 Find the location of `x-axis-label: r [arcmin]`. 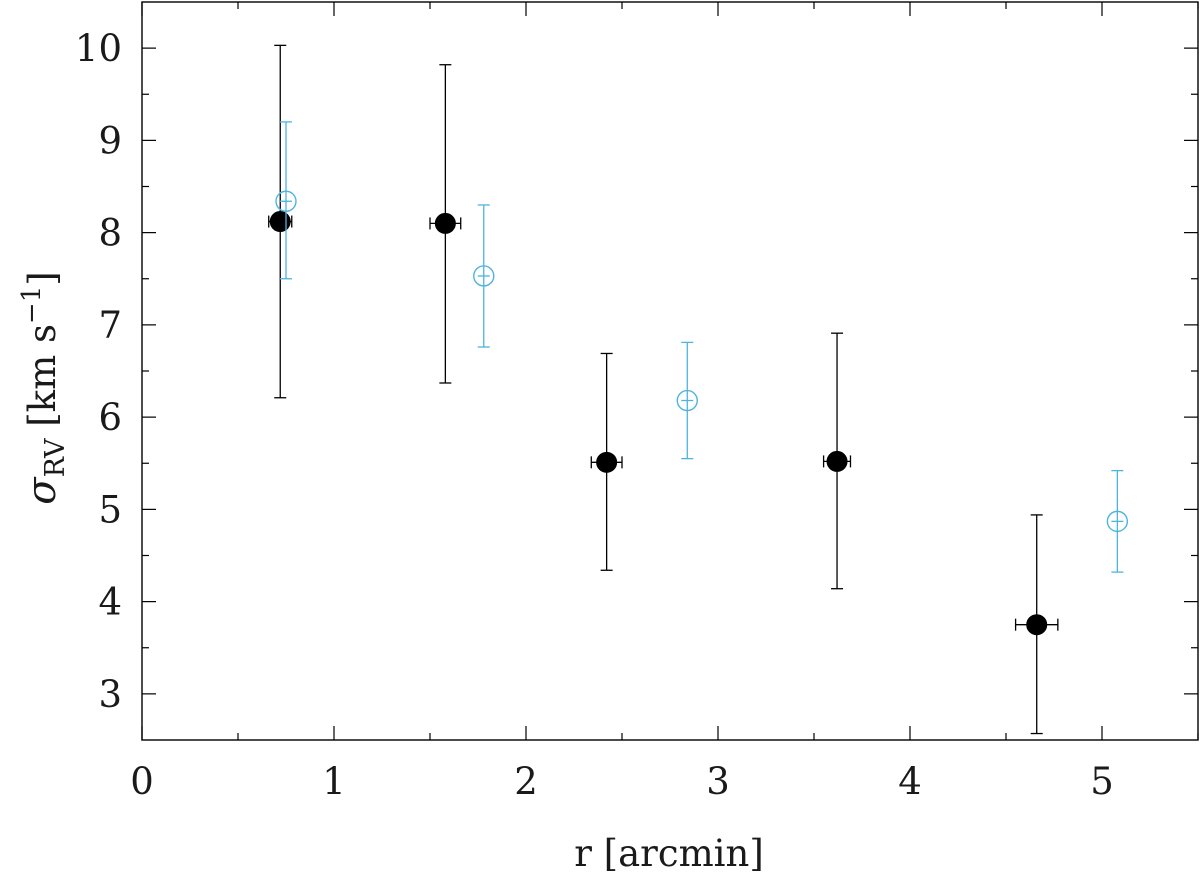

x-axis-label: r [arcmin] is located at coordinates (669, 853).